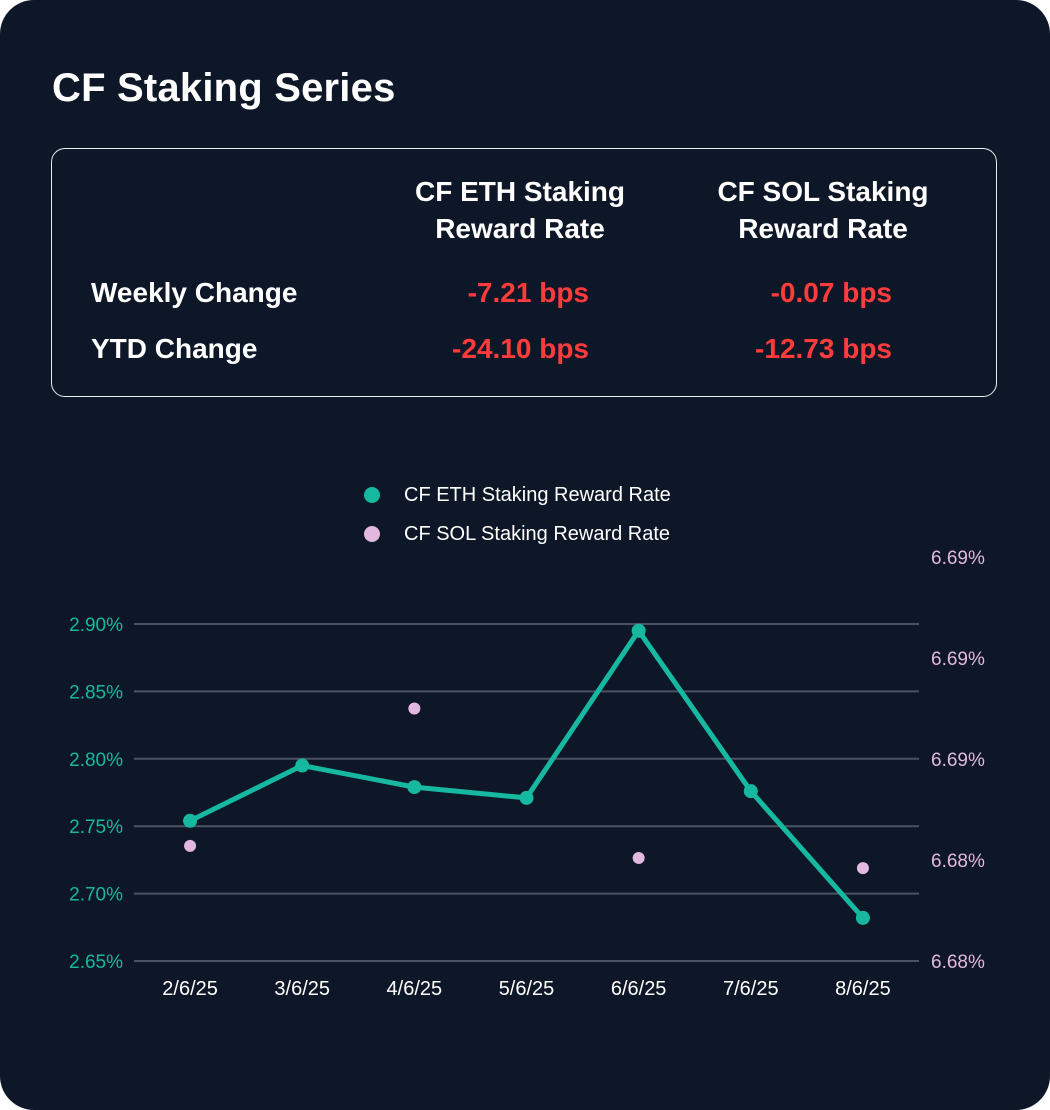 This screenshot has width=1050, height=1110. Describe the element at coordinates (372, 495) in the screenshot. I see `legend-marker-eth` at that location.